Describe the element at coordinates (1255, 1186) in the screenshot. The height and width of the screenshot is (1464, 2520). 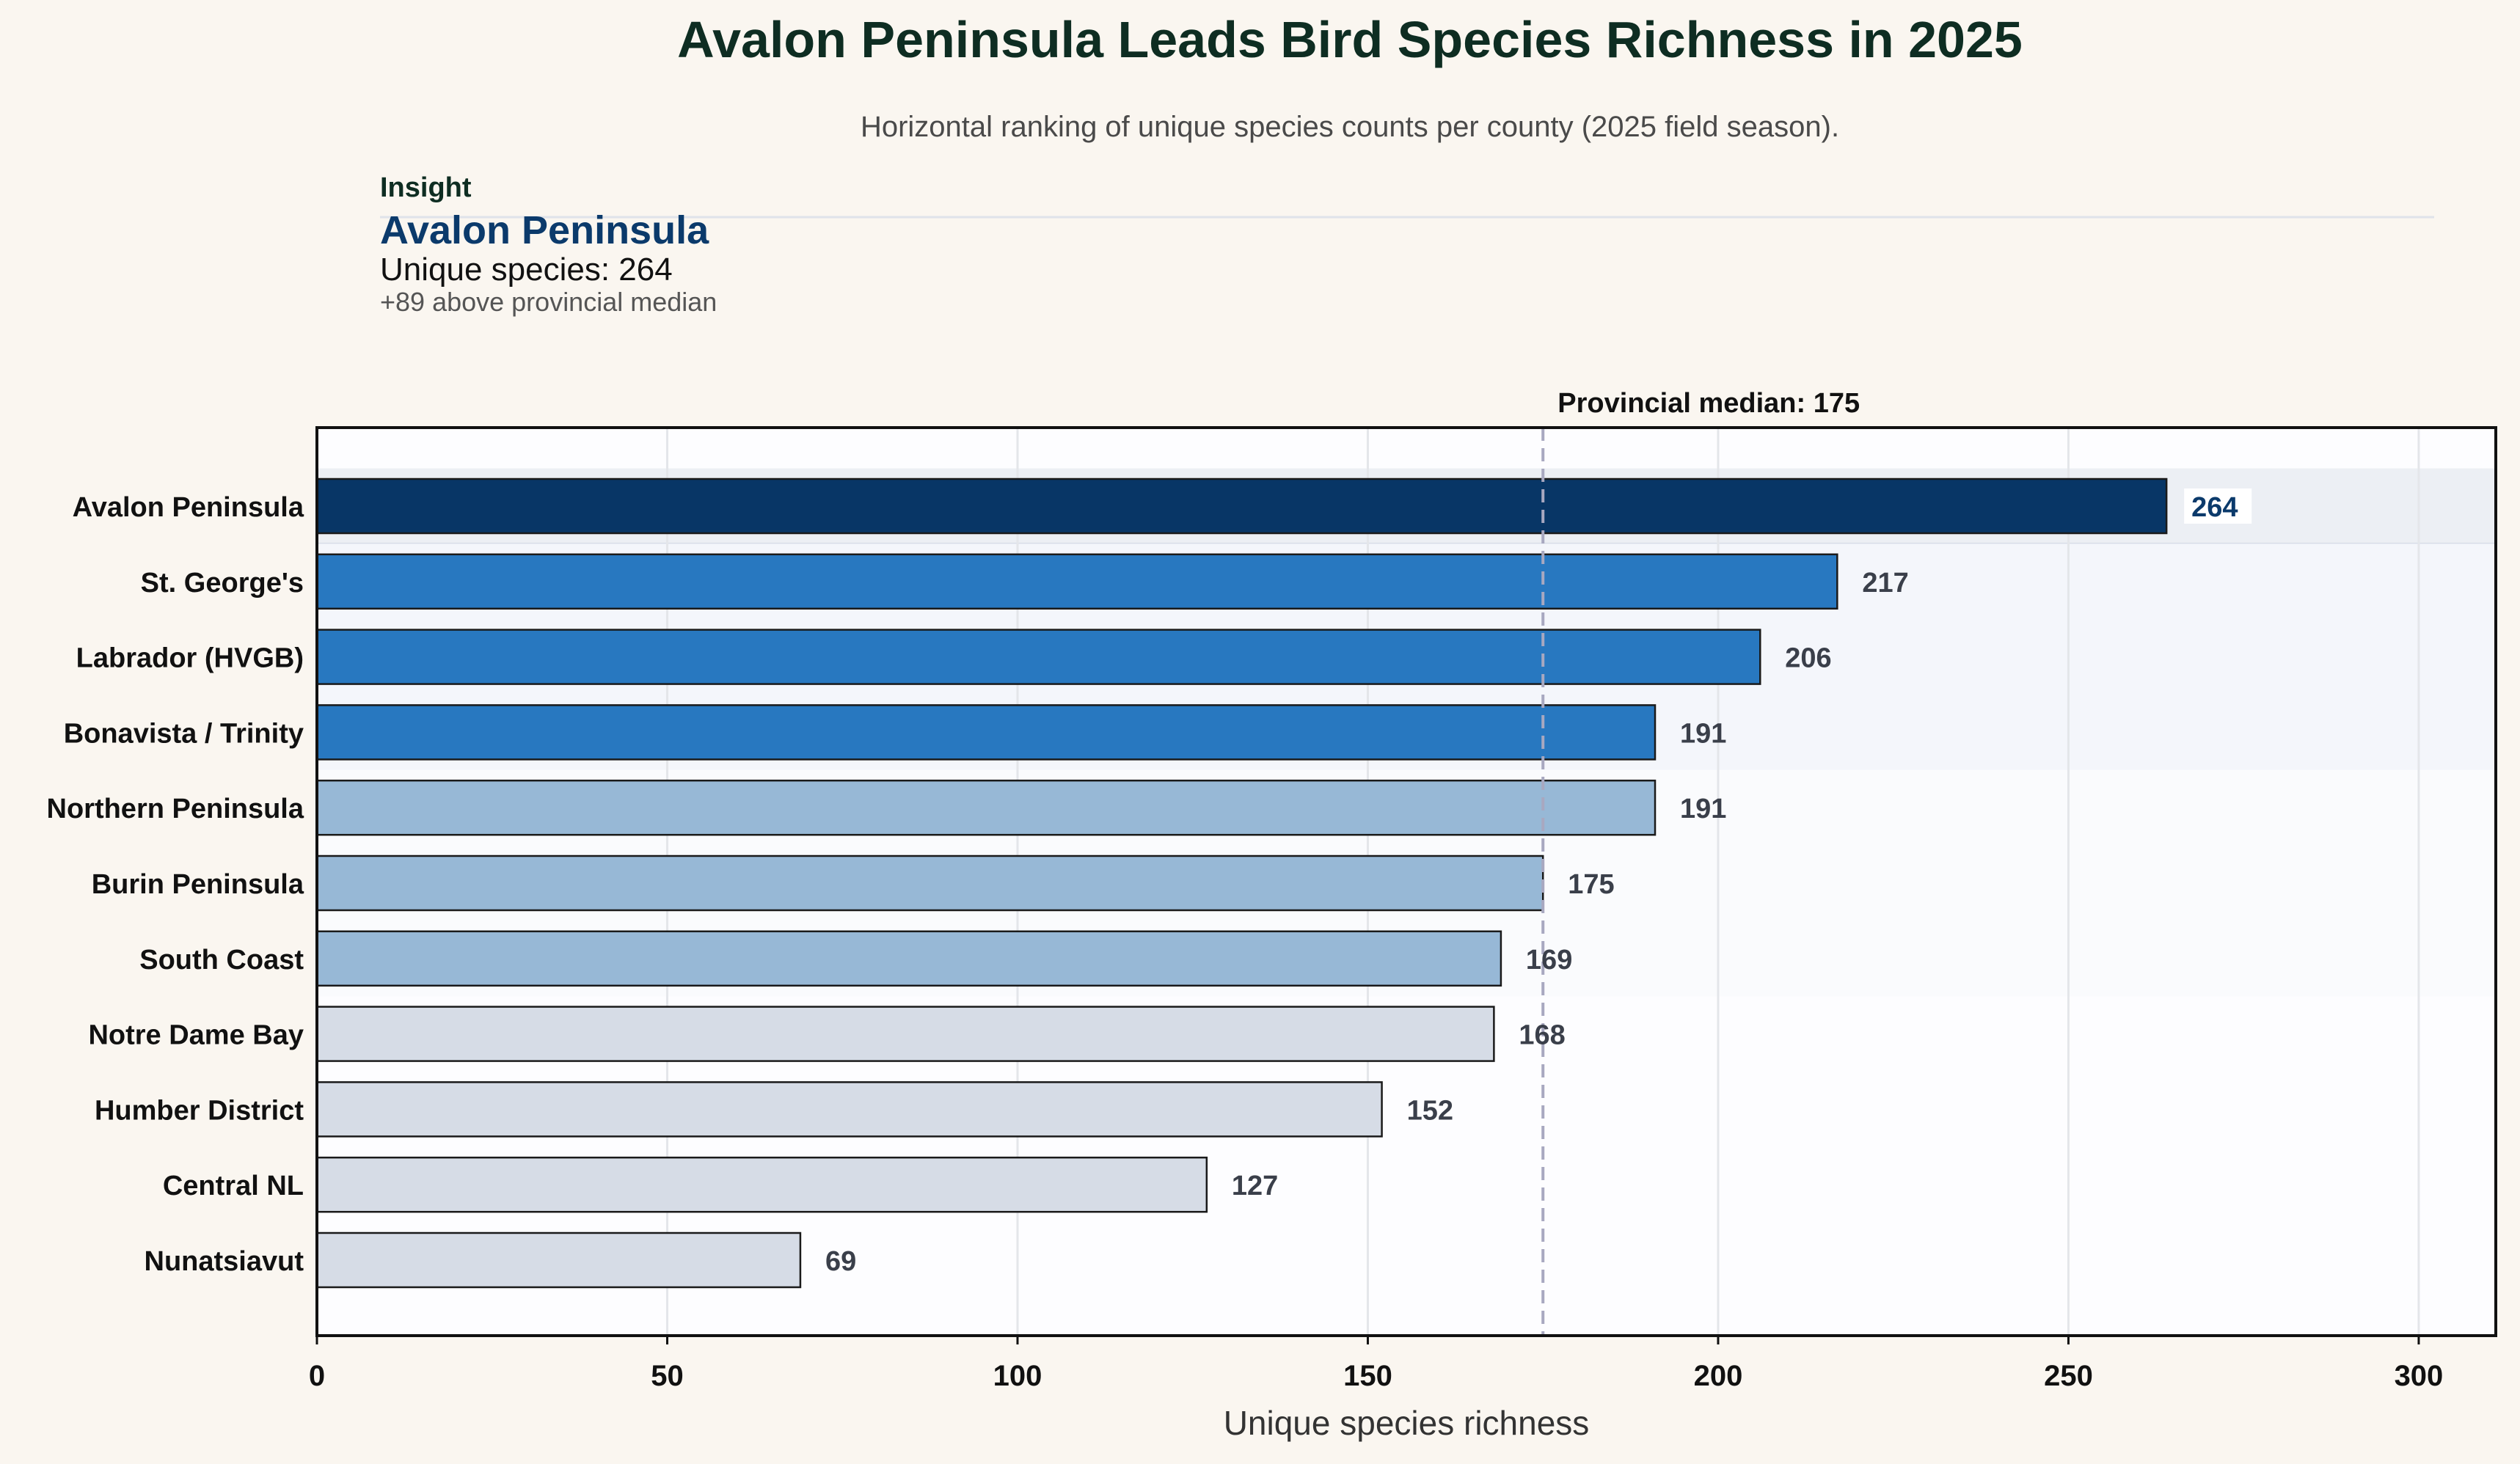
I see `value-label: 127` at that location.